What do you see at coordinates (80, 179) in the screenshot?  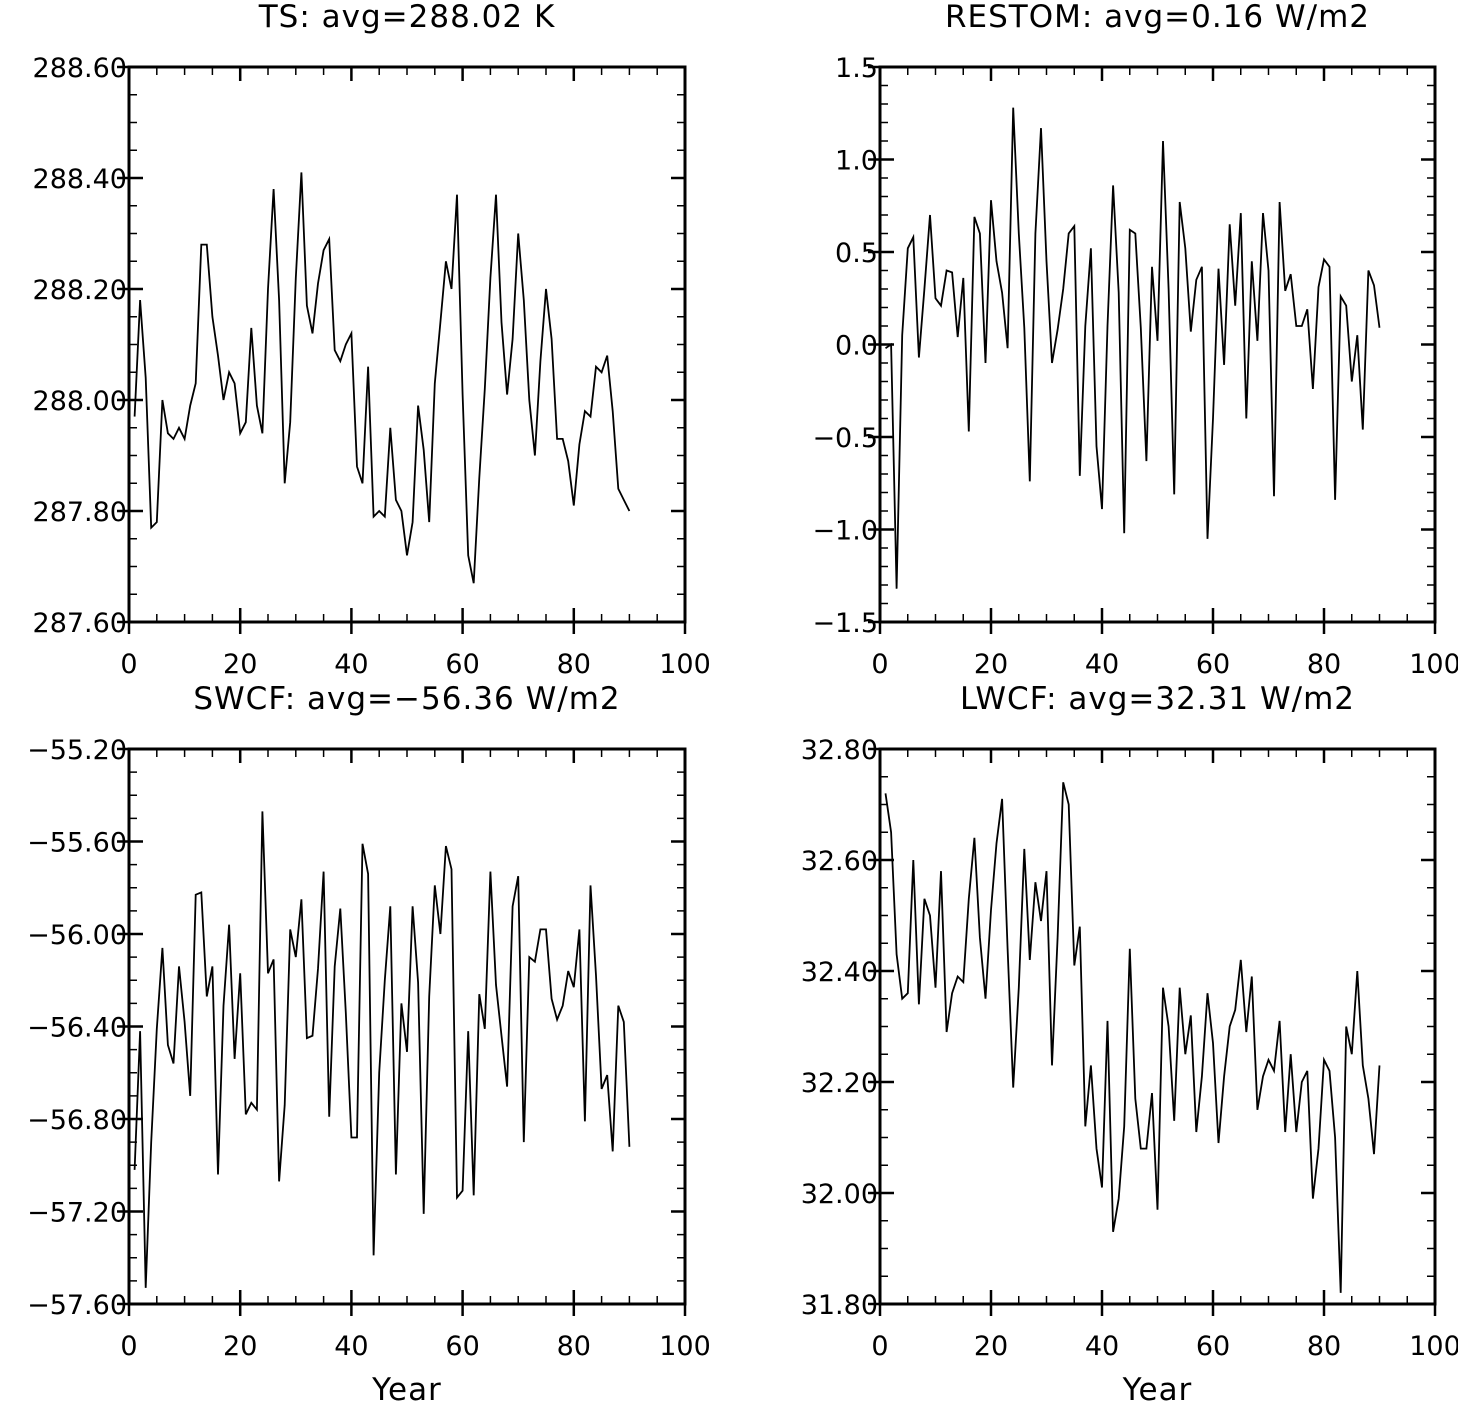 I see `panel-ts-y-tick-label: 288.40` at bounding box center [80, 179].